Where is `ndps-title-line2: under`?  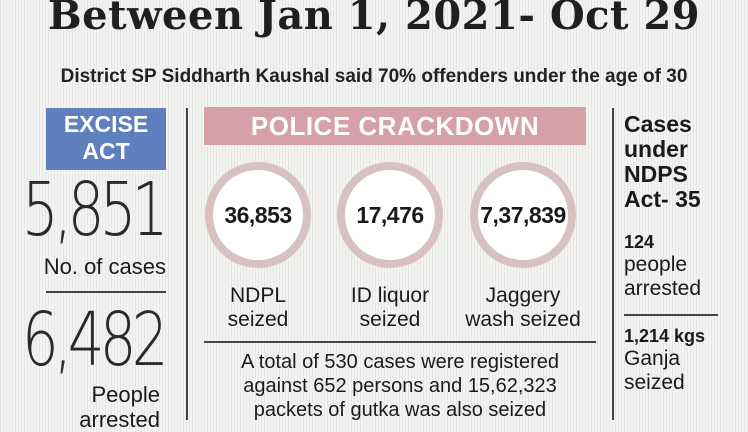
ndps-title-line2: under is located at coordinates (656, 149).